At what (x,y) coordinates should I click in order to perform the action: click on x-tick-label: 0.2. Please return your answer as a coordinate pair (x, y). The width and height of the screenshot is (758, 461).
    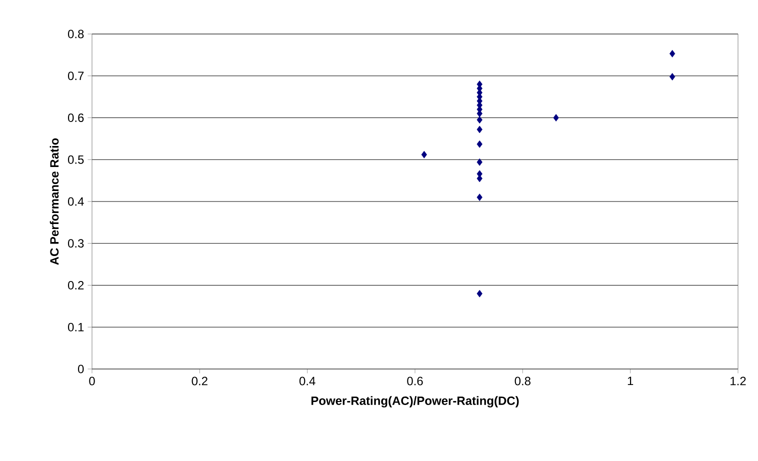
    Looking at the image, I should click on (200, 381).